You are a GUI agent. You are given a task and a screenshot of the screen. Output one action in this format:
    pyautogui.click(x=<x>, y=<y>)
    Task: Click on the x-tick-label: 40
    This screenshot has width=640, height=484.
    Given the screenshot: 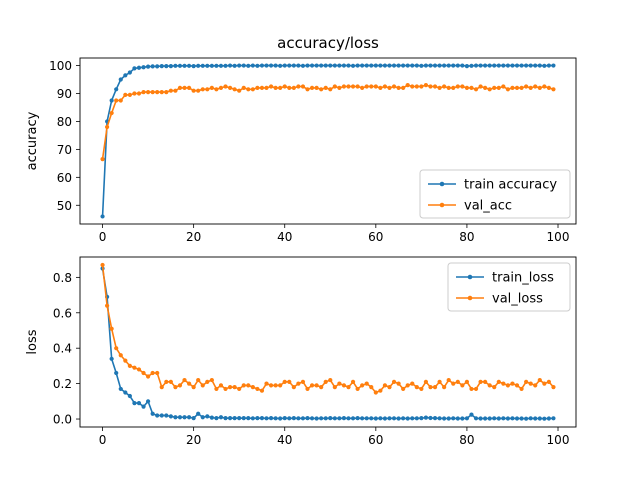 What is the action you would take?
    pyautogui.click(x=284, y=237)
    